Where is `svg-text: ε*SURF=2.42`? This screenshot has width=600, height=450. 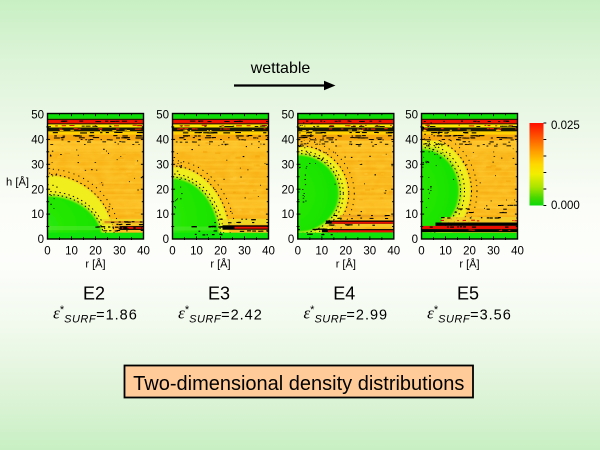 svg-text: ε*SURF=2.42 is located at coordinates (220, 315).